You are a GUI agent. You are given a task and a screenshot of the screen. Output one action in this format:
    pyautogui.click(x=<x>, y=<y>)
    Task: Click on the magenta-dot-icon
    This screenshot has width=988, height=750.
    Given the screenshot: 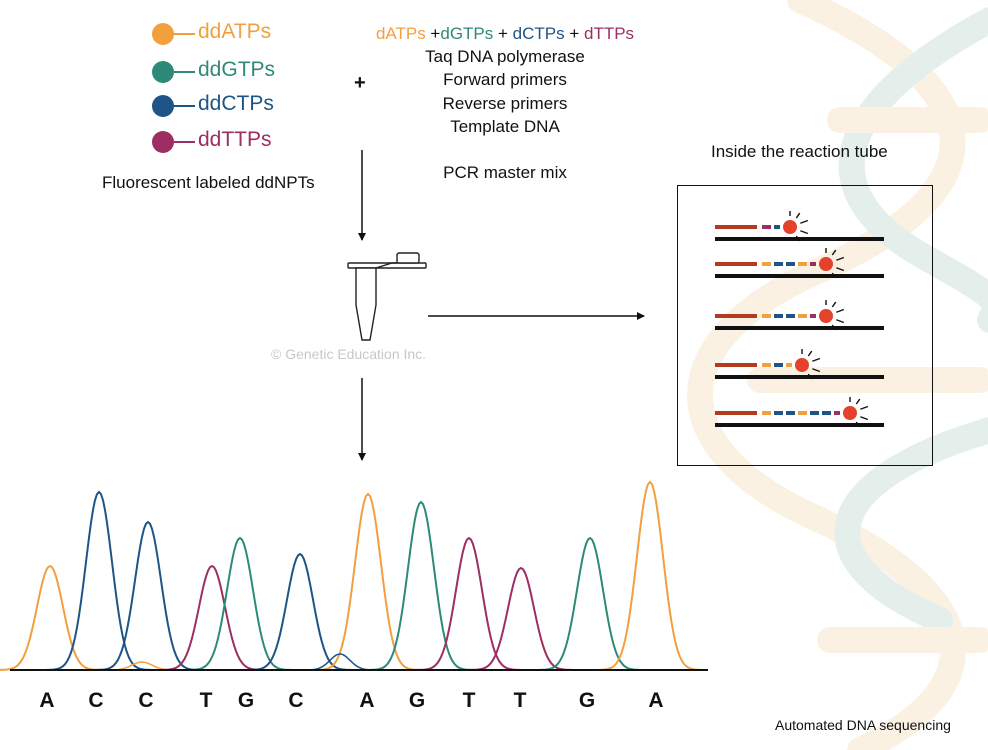 What is the action you would take?
    pyautogui.click(x=163, y=142)
    